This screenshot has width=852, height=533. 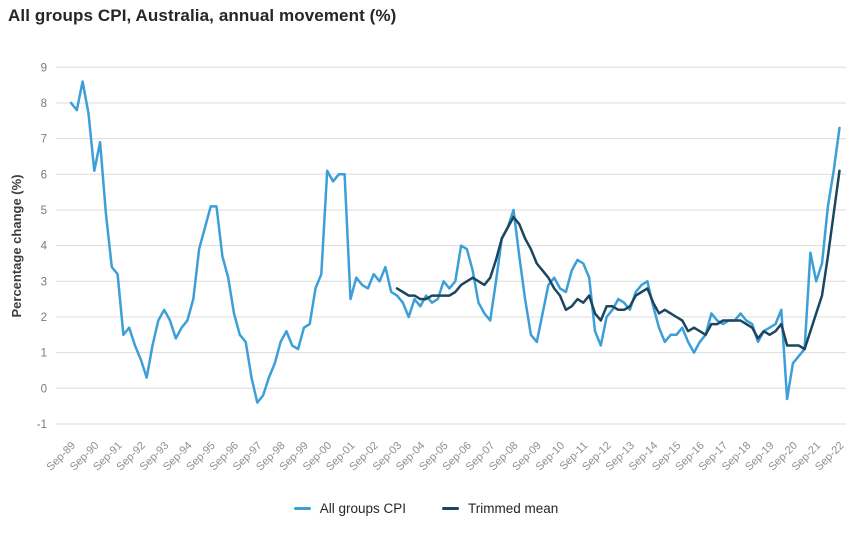 What do you see at coordinates (44, 318) in the screenshot?
I see `y-tick-label: 2` at bounding box center [44, 318].